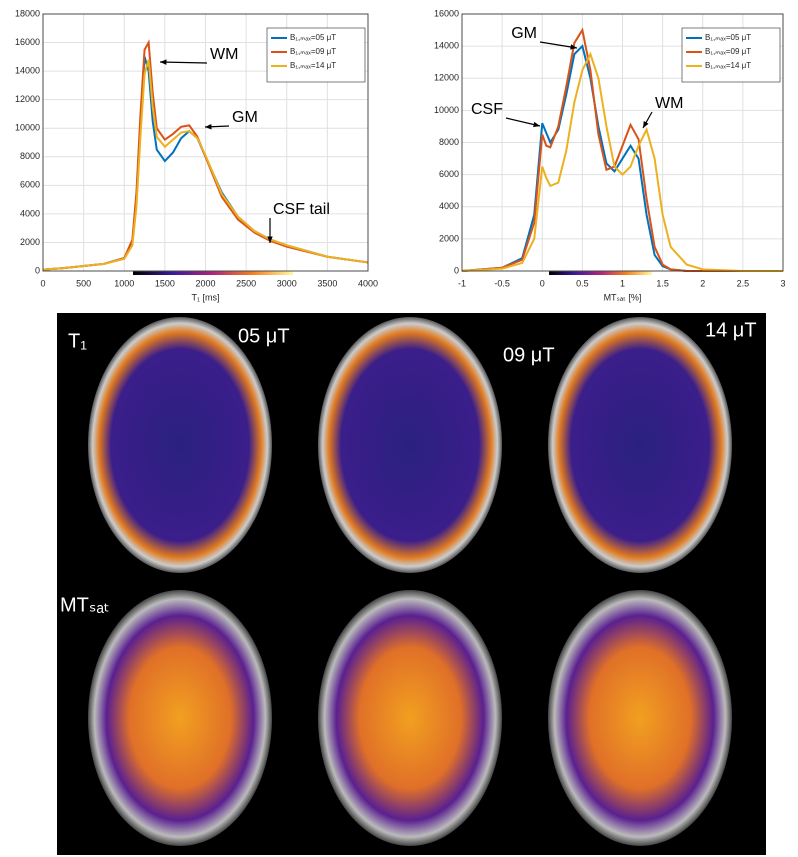 This screenshot has height=857, width=798. I want to click on row-label: T₁, so click(77, 341).